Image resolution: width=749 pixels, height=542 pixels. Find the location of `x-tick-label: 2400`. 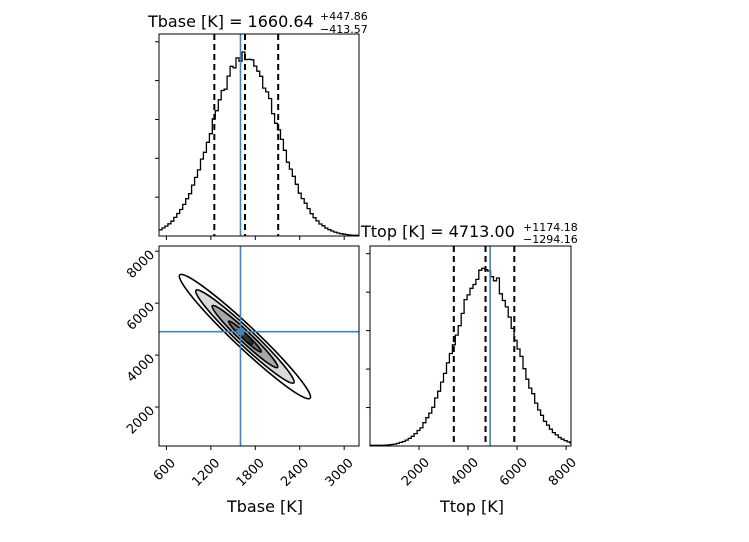

x-tick-label: 2400 is located at coordinates (295, 473).